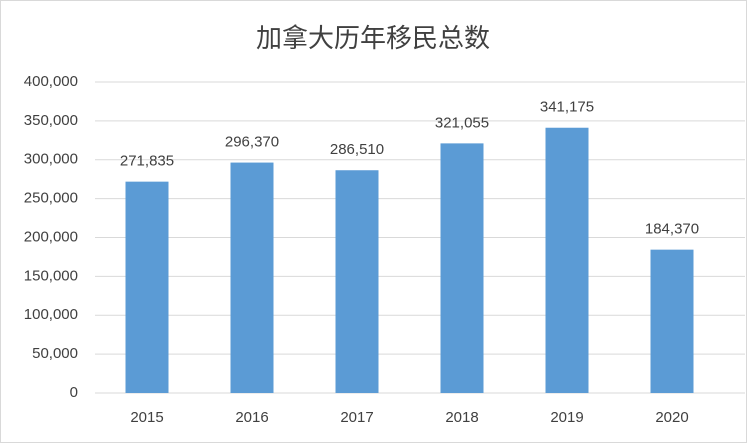 The height and width of the screenshot is (443, 747). What do you see at coordinates (461, 417) in the screenshot?
I see `x-tick-label: 2018` at bounding box center [461, 417].